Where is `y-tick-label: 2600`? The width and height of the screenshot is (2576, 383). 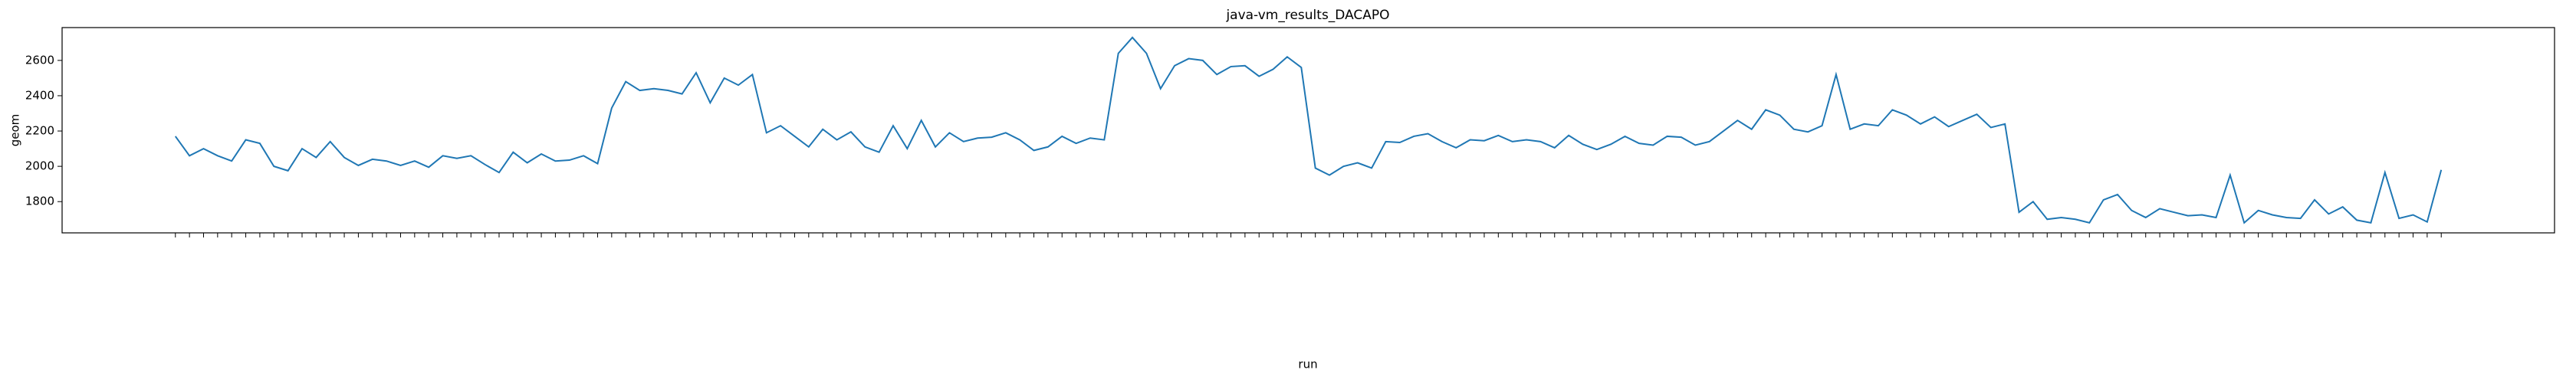 y-tick-label: 2600 is located at coordinates (39, 60).